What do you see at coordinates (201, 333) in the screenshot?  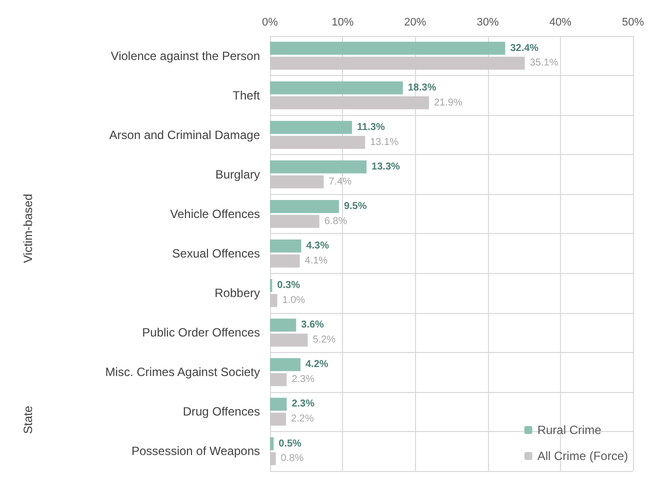 I see `y-tick-label: Public Order Offences` at bounding box center [201, 333].